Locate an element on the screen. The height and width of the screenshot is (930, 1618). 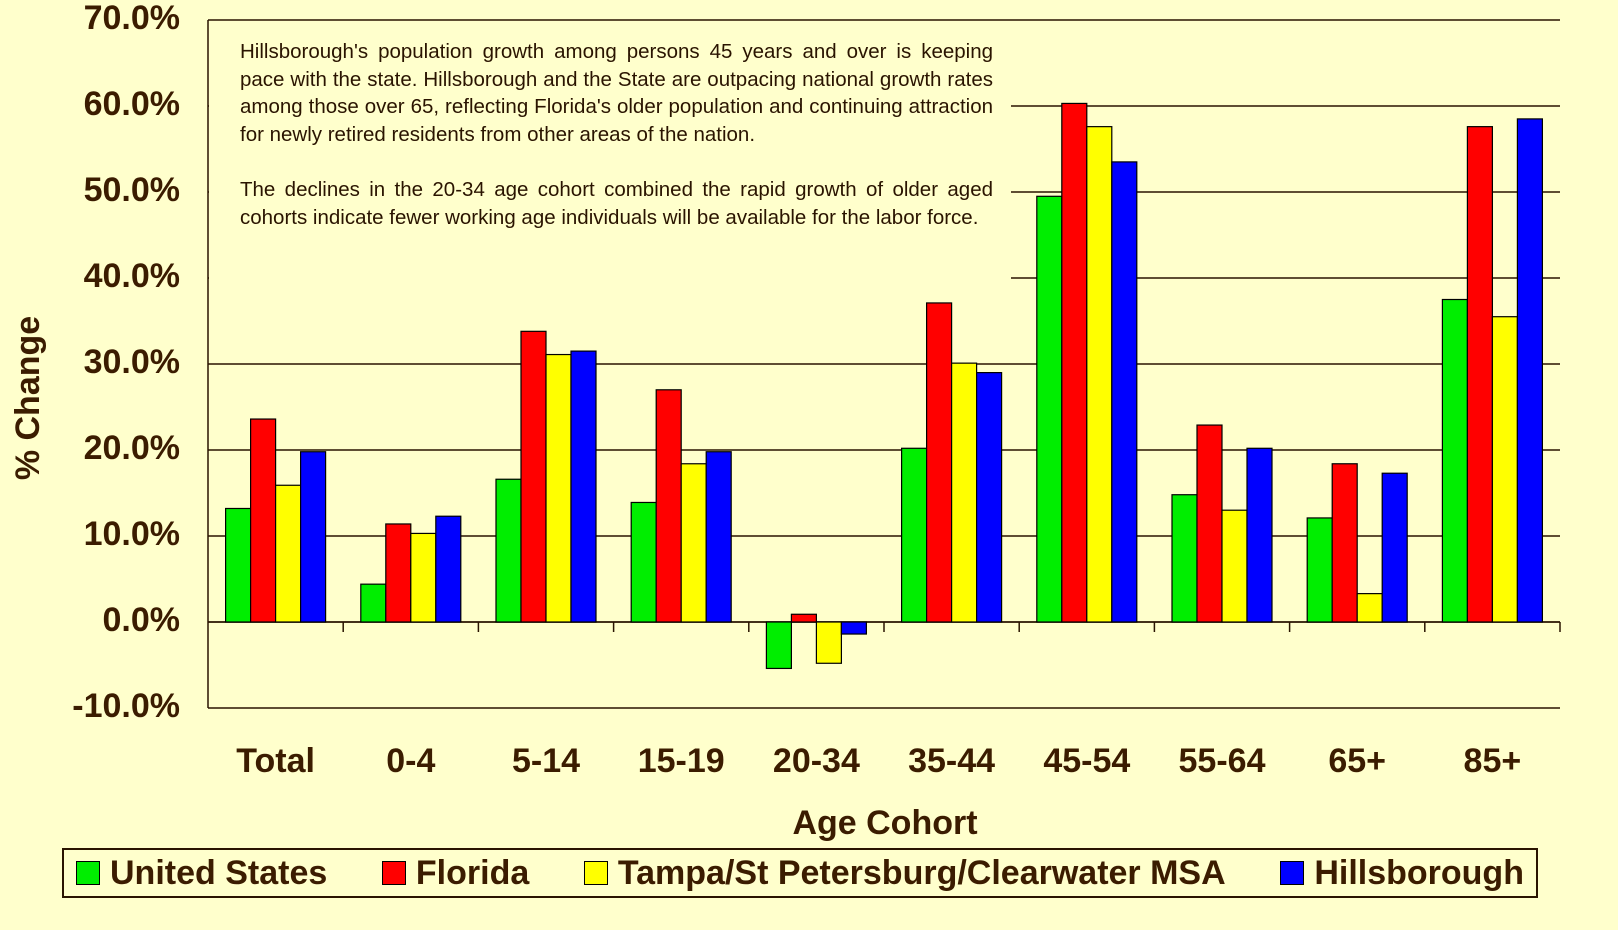
y-tick-label: 20.0% is located at coordinates (132, 448).